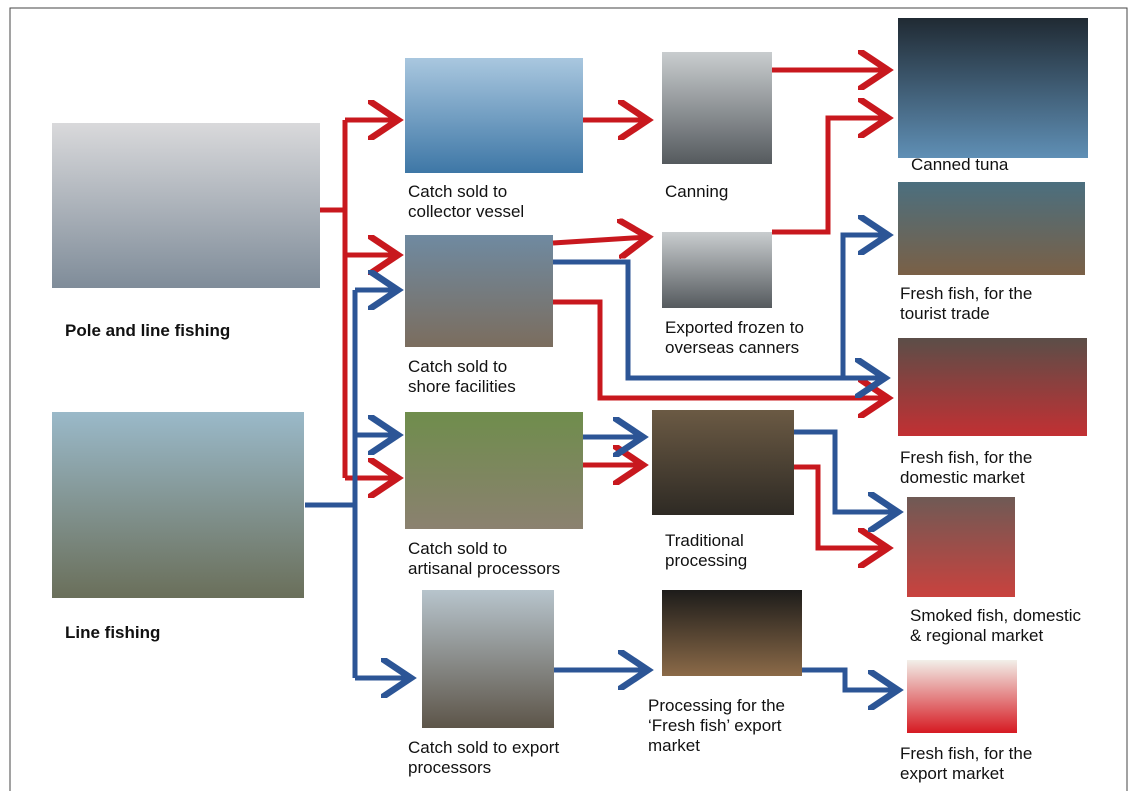  What do you see at coordinates (717, 705) in the screenshot?
I see `label-line: Processing for the` at bounding box center [717, 705].